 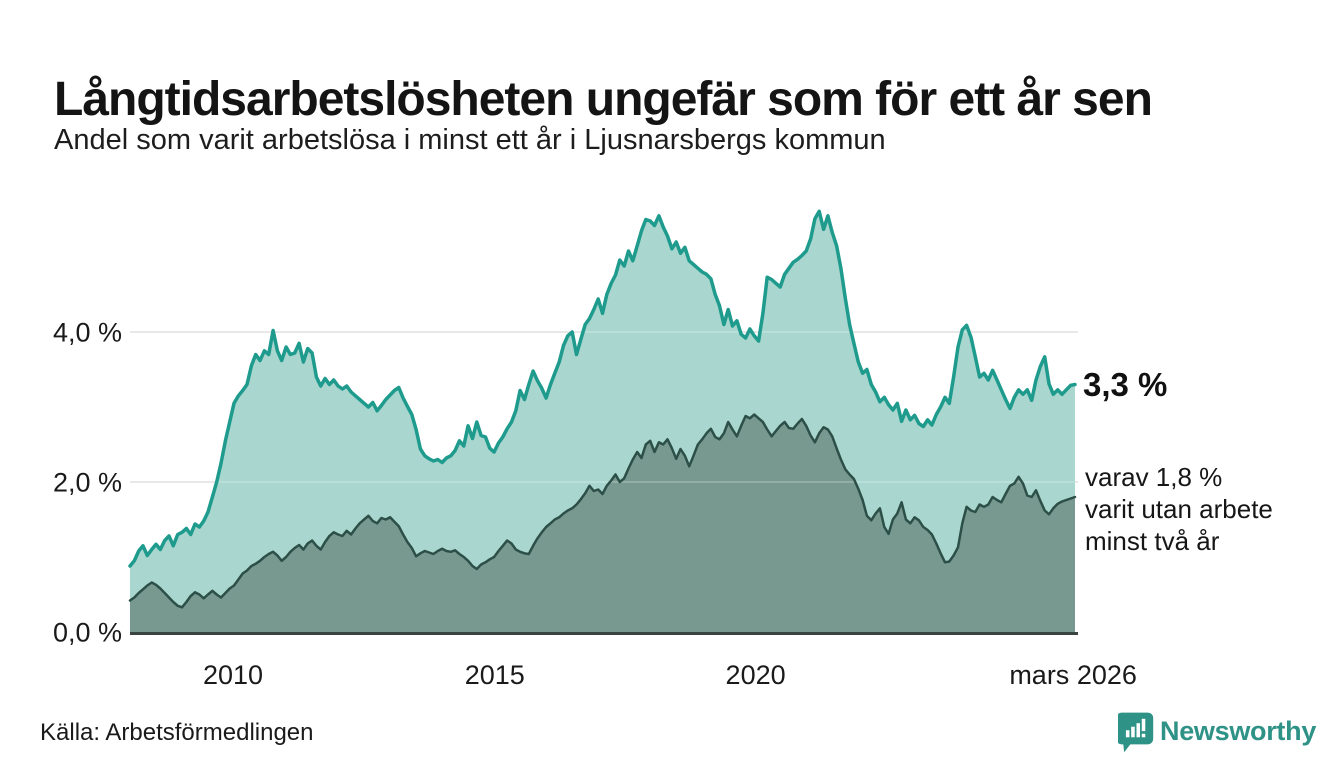 I want to click on x-tick-label: 2020, so click(x=756, y=675).